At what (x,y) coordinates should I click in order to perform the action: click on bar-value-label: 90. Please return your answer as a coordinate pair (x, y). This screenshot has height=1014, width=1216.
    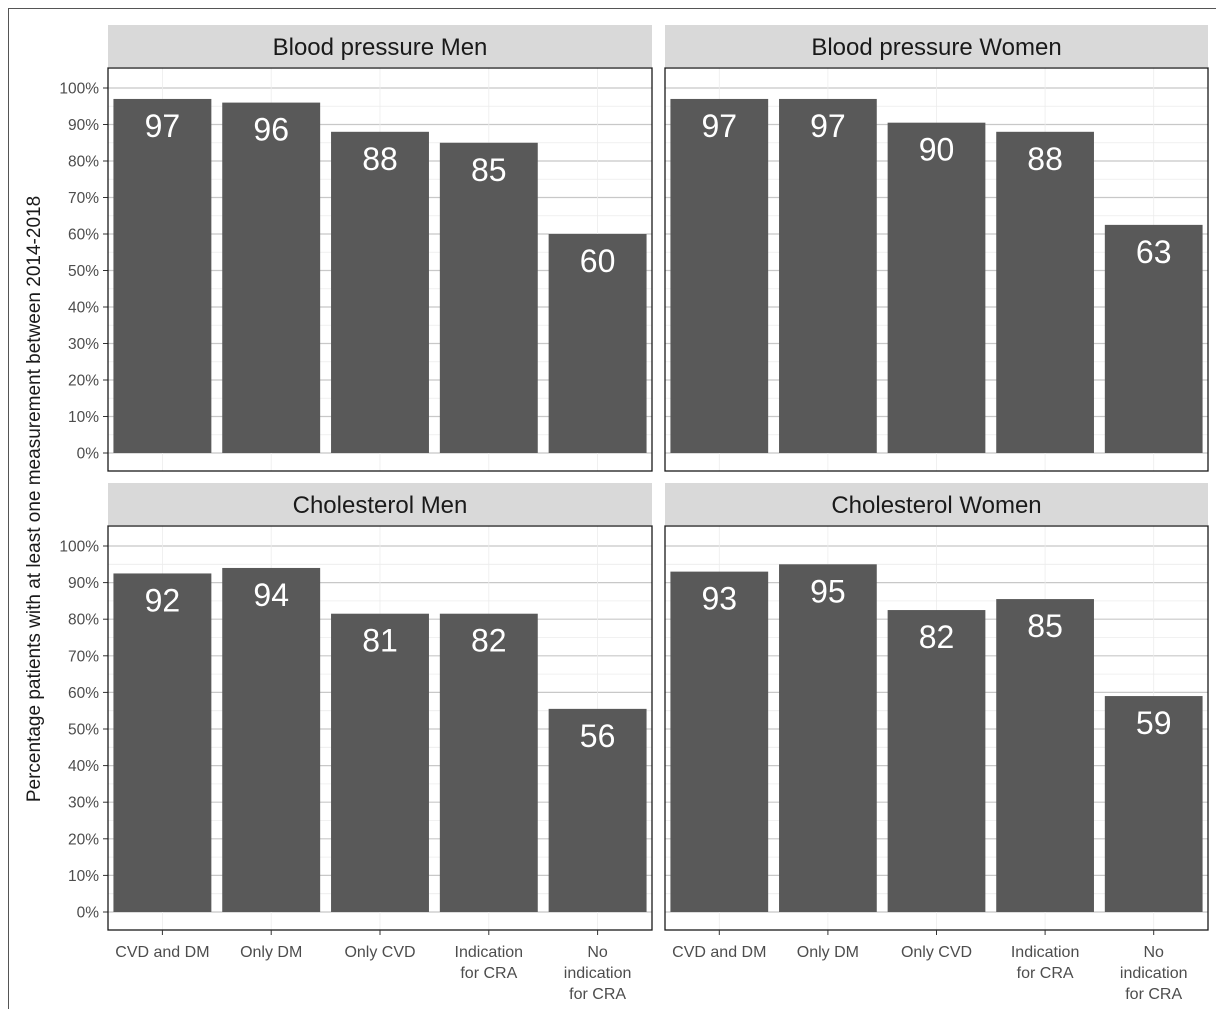
    Looking at the image, I should click on (937, 150).